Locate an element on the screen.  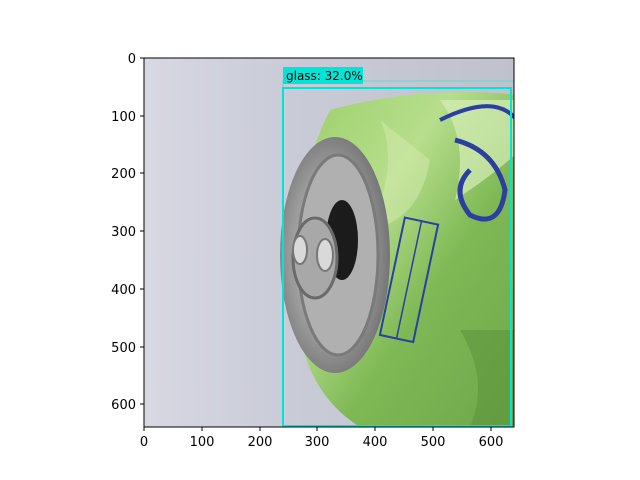
x-tick-label: 0 is located at coordinates (144, 442).